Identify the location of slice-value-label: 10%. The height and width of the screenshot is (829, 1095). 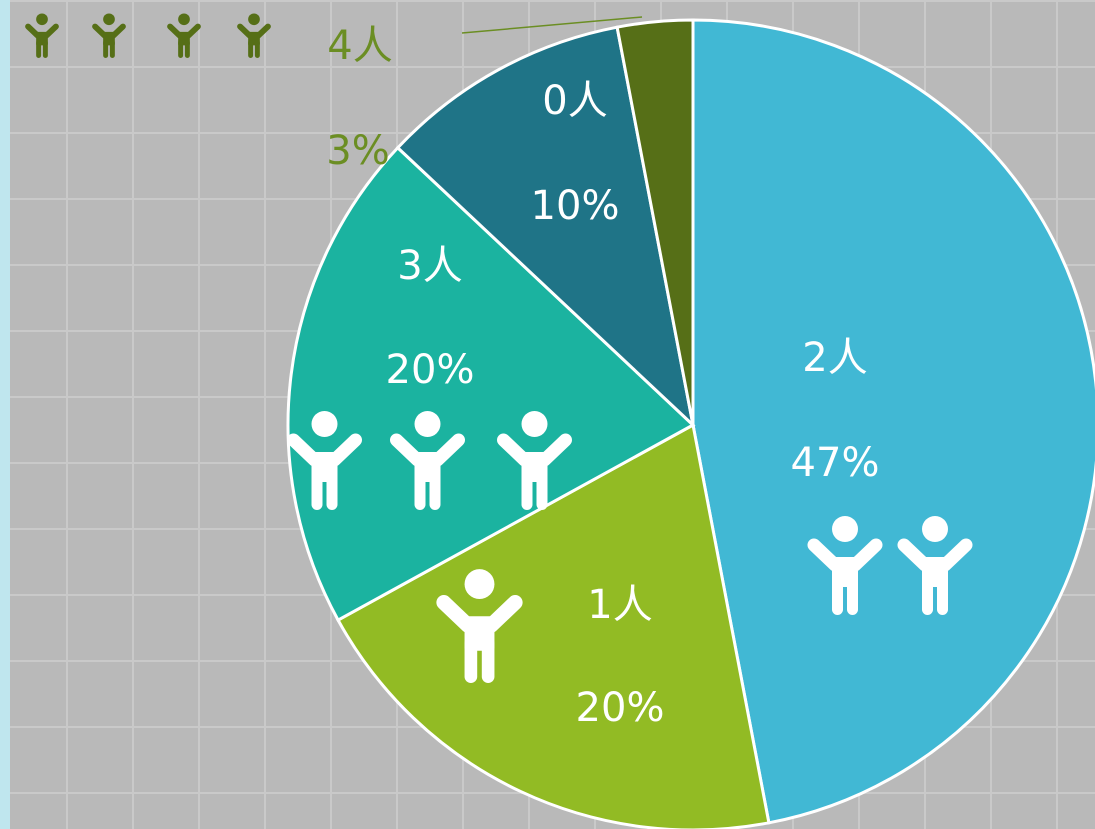
(575, 206).